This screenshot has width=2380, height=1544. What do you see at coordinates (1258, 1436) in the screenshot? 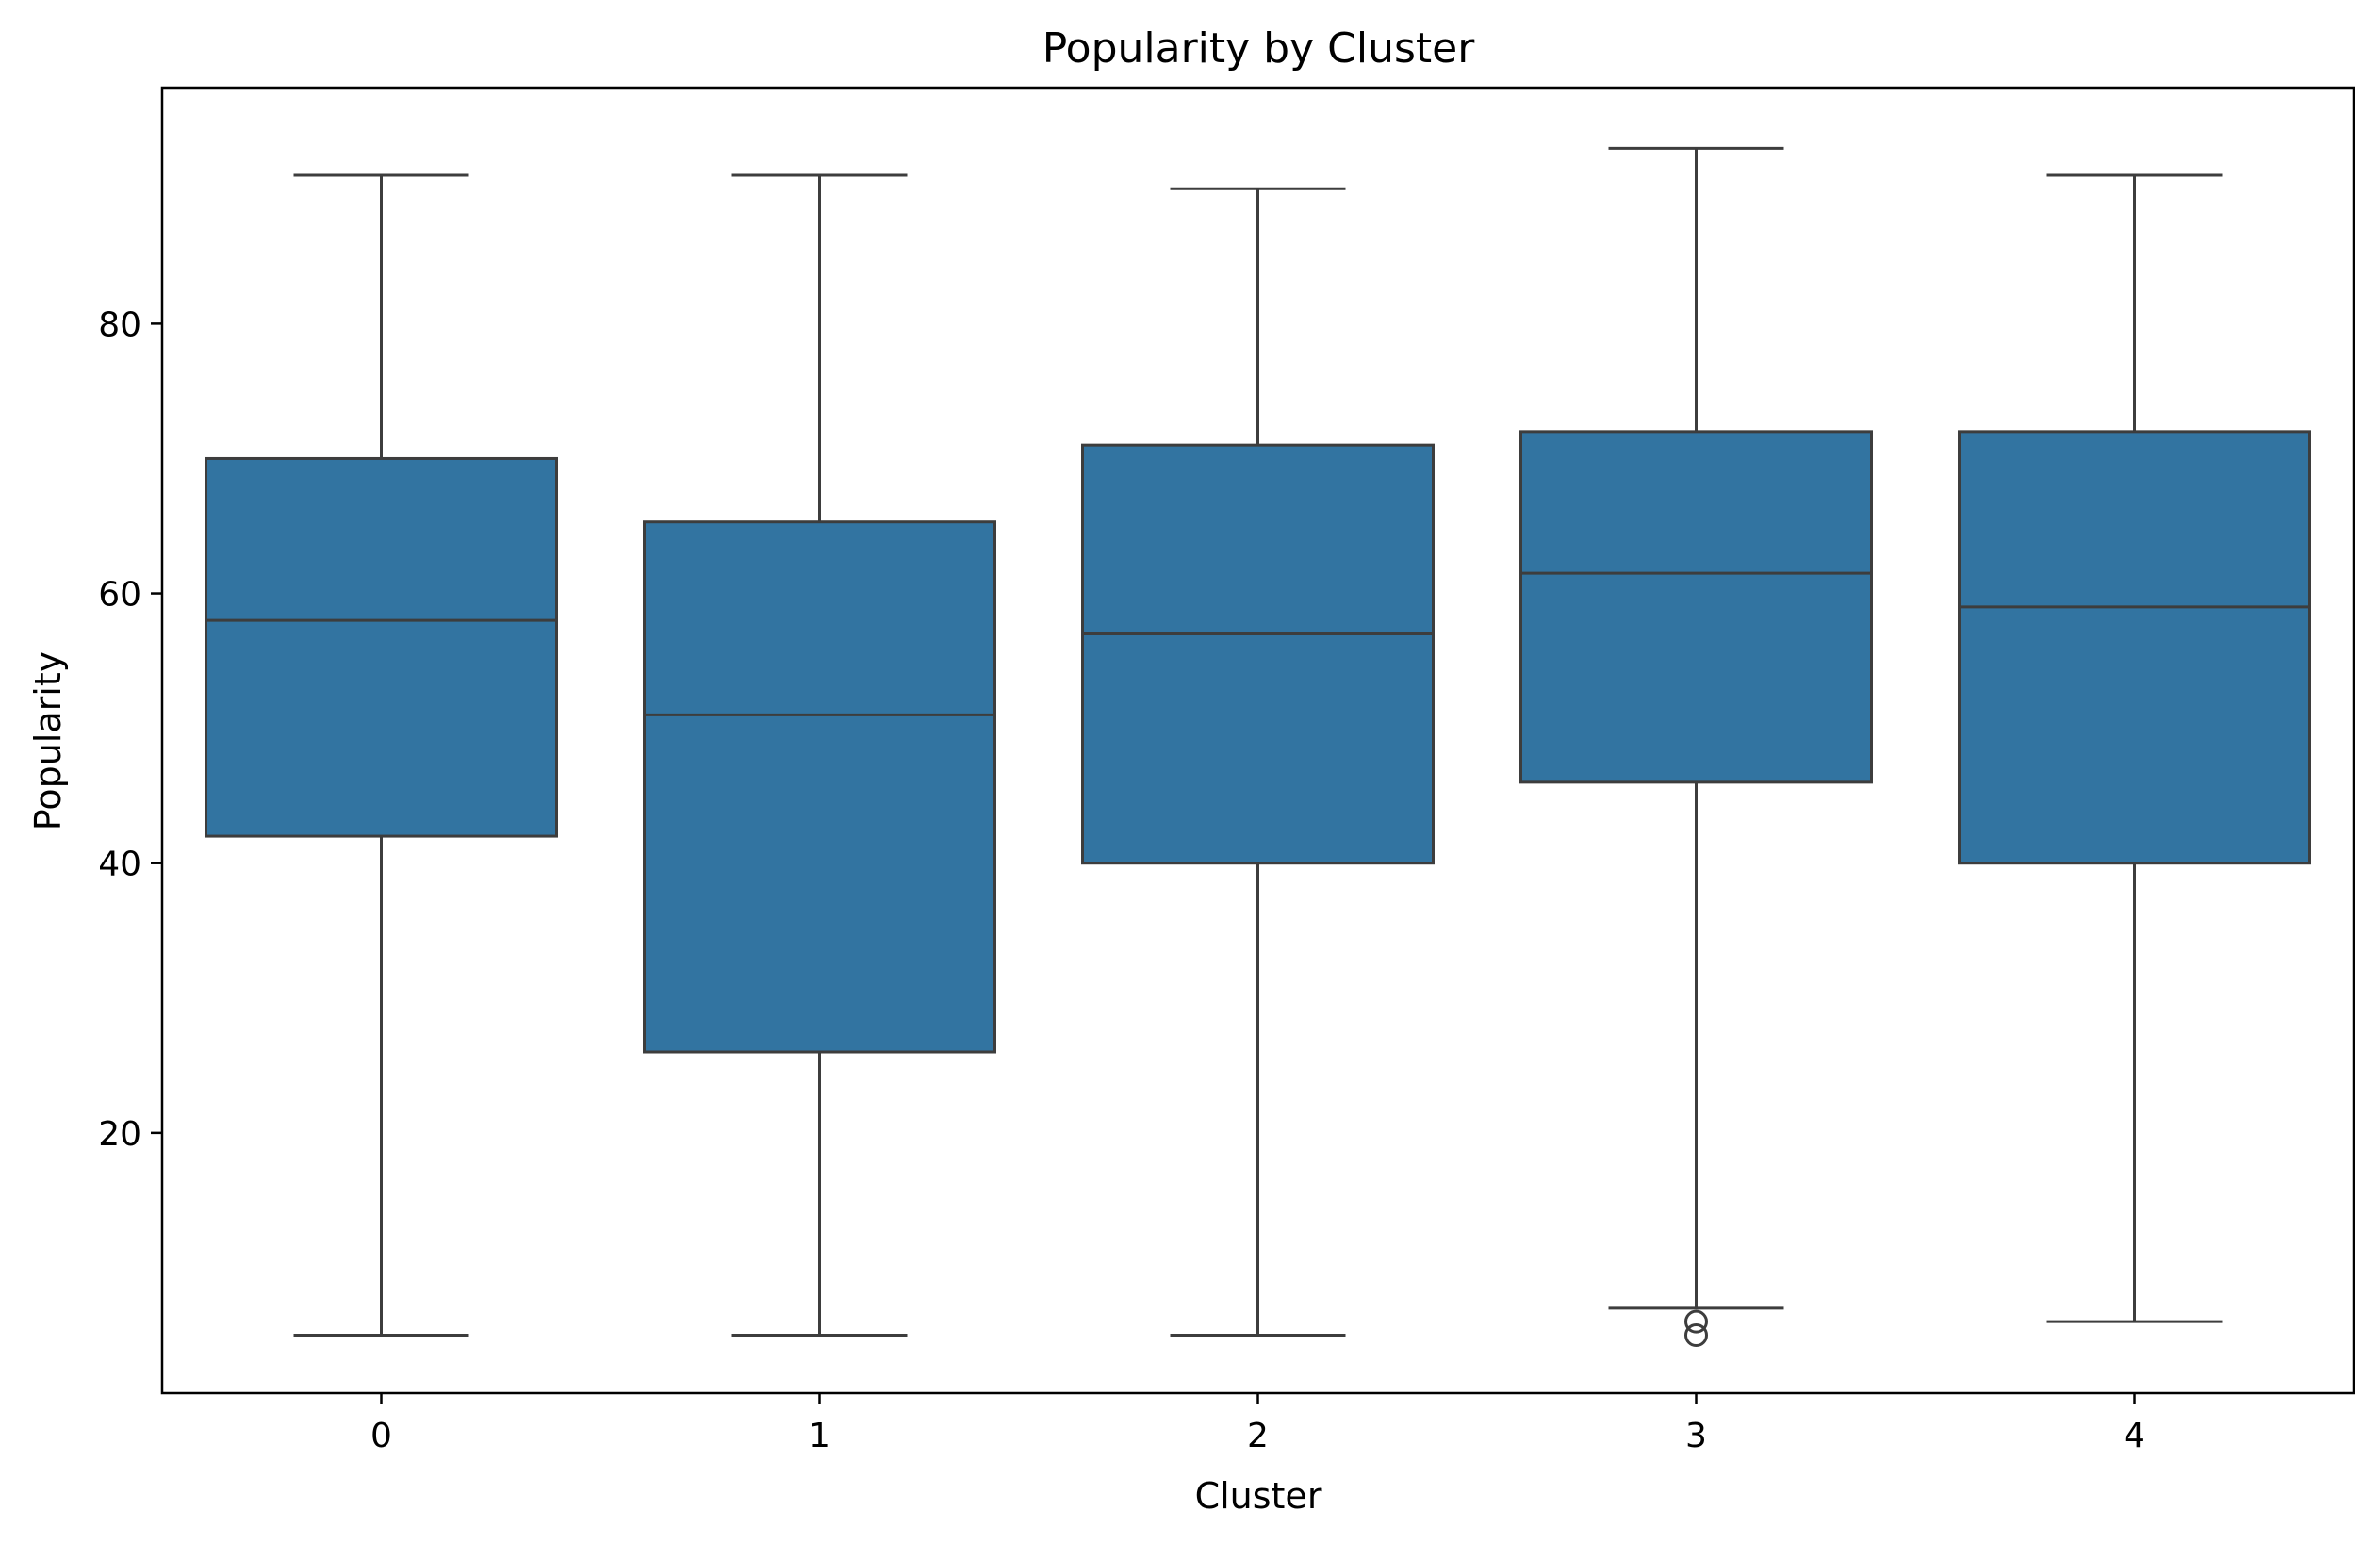
I see `x-tick-label: 2` at bounding box center [1258, 1436].